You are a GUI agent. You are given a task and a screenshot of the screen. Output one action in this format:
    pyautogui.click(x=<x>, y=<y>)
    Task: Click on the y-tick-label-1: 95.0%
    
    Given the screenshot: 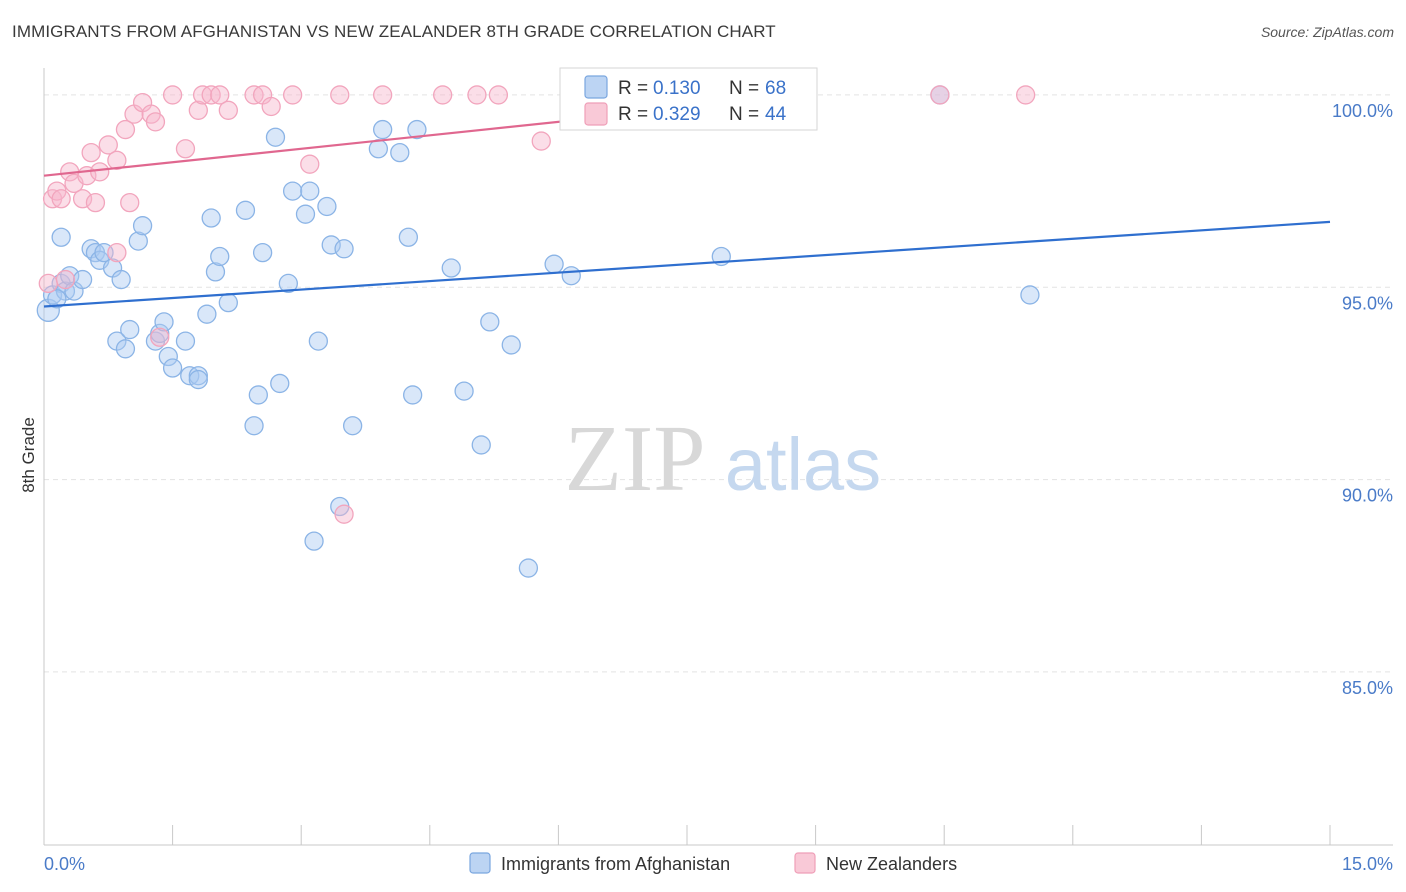 What is the action you would take?
    pyautogui.click(x=1367, y=303)
    